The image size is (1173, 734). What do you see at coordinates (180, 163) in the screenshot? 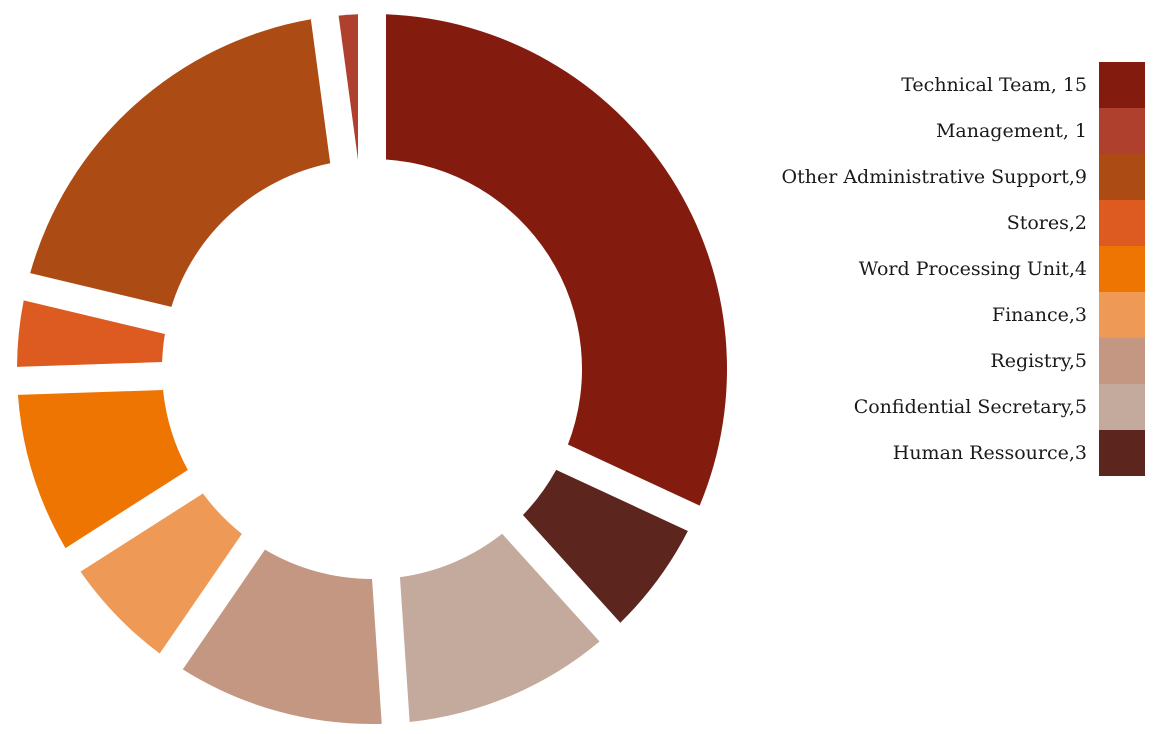
I see `slice-other-administrative-support` at bounding box center [180, 163].